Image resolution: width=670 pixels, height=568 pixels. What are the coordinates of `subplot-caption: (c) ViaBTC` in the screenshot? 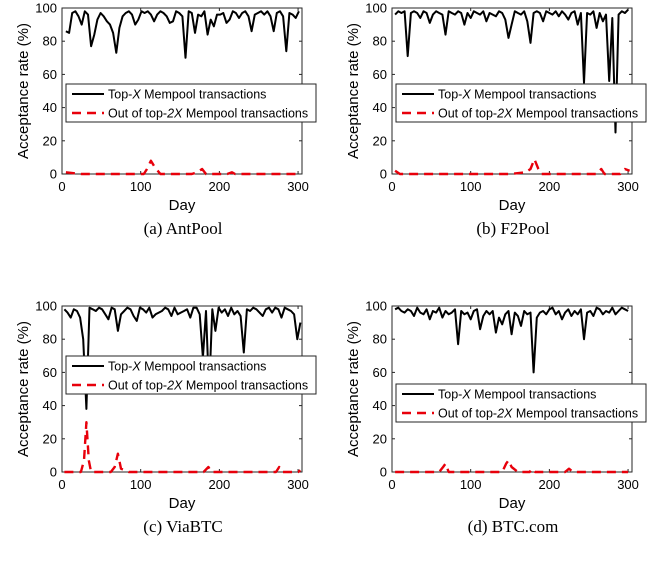 It's located at (182, 526).